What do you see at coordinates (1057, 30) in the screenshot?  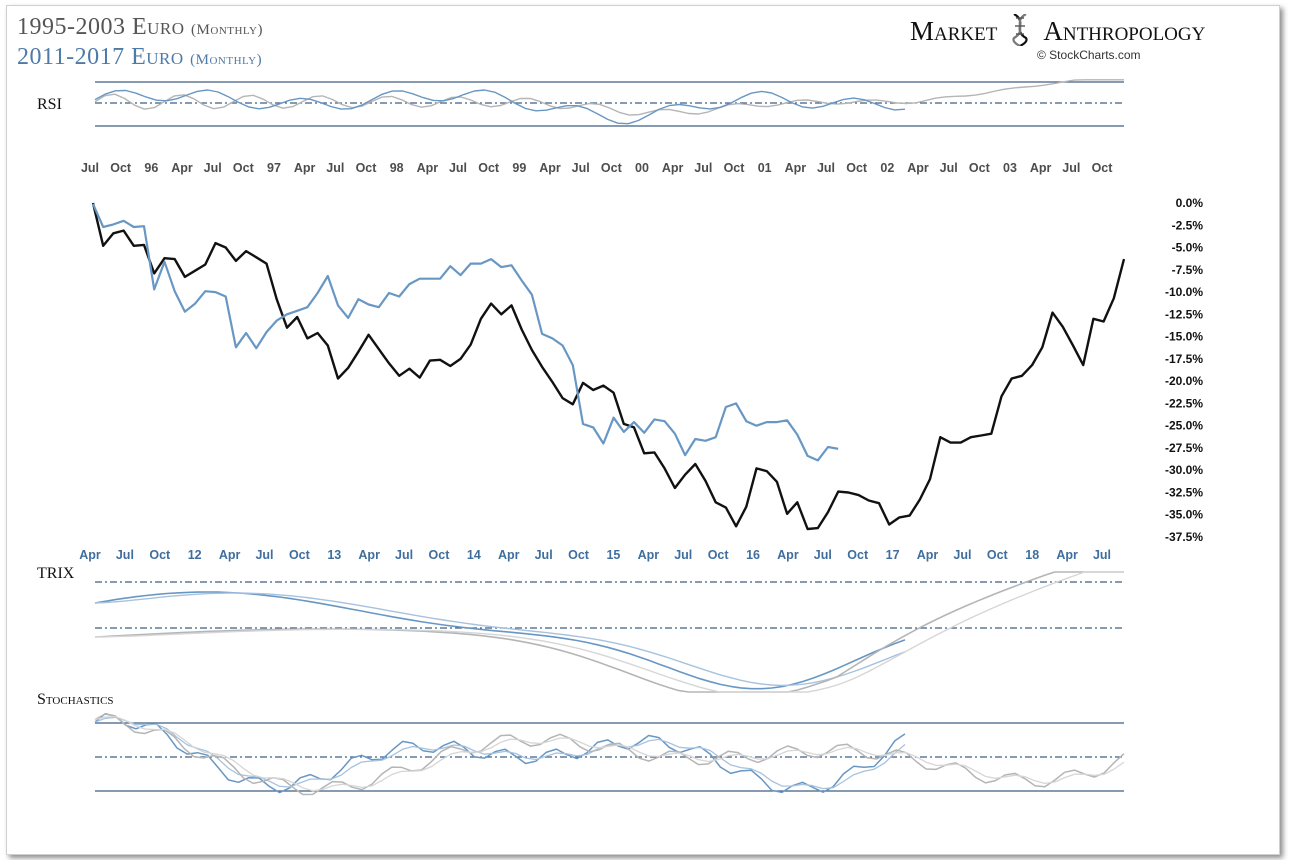 I see `brand-logo: Market Anthropology` at bounding box center [1057, 30].